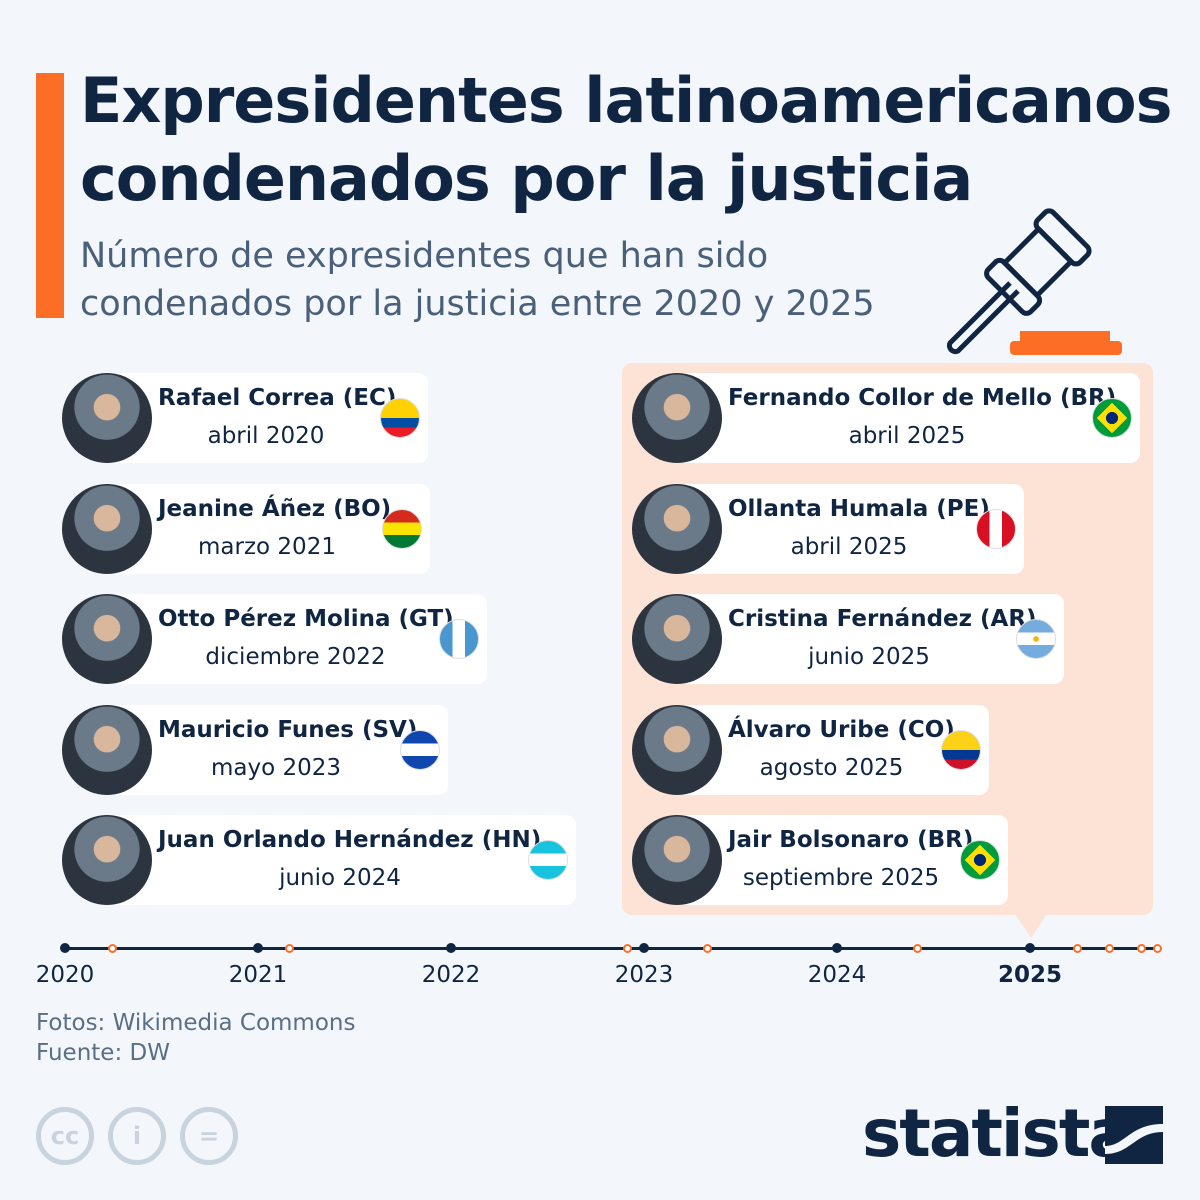  Describe the element at coordinates (209, 1136) in the screenshot. I see `no-derivatives-icon: =` at that location.